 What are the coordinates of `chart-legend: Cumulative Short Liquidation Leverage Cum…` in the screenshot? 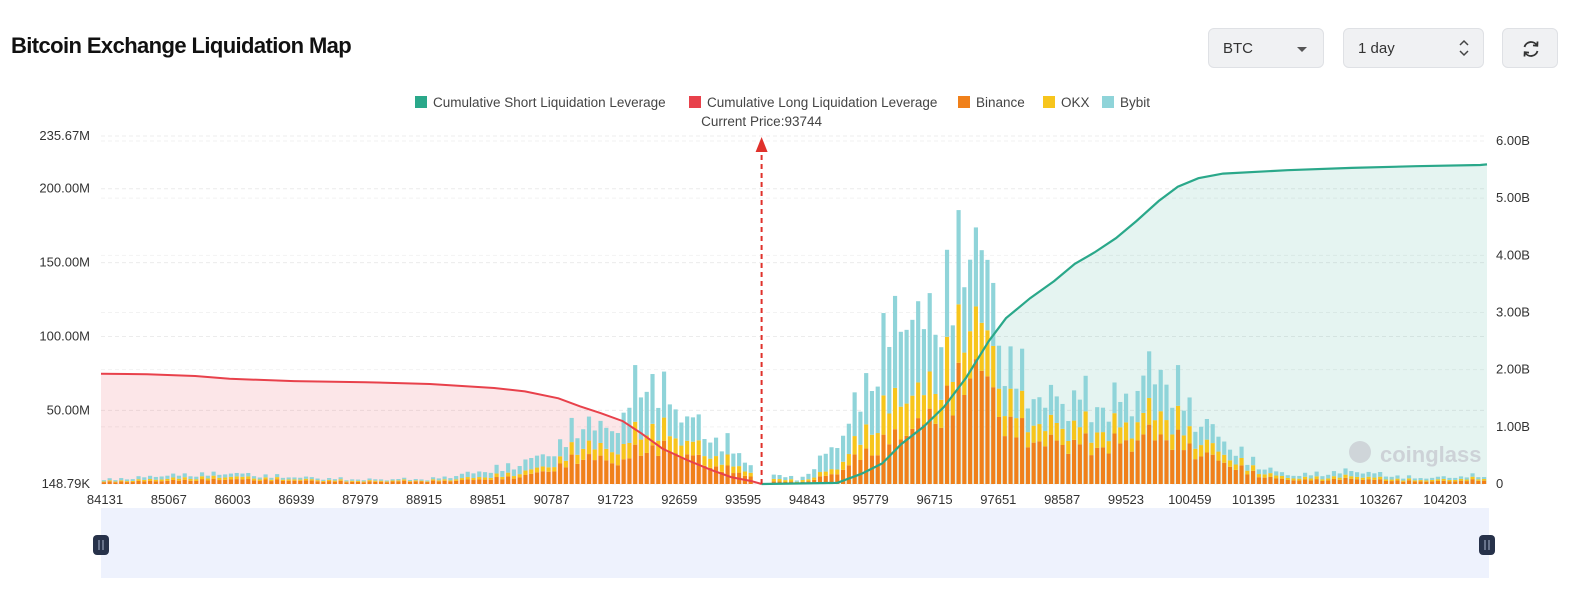 It's located at (782, 102).